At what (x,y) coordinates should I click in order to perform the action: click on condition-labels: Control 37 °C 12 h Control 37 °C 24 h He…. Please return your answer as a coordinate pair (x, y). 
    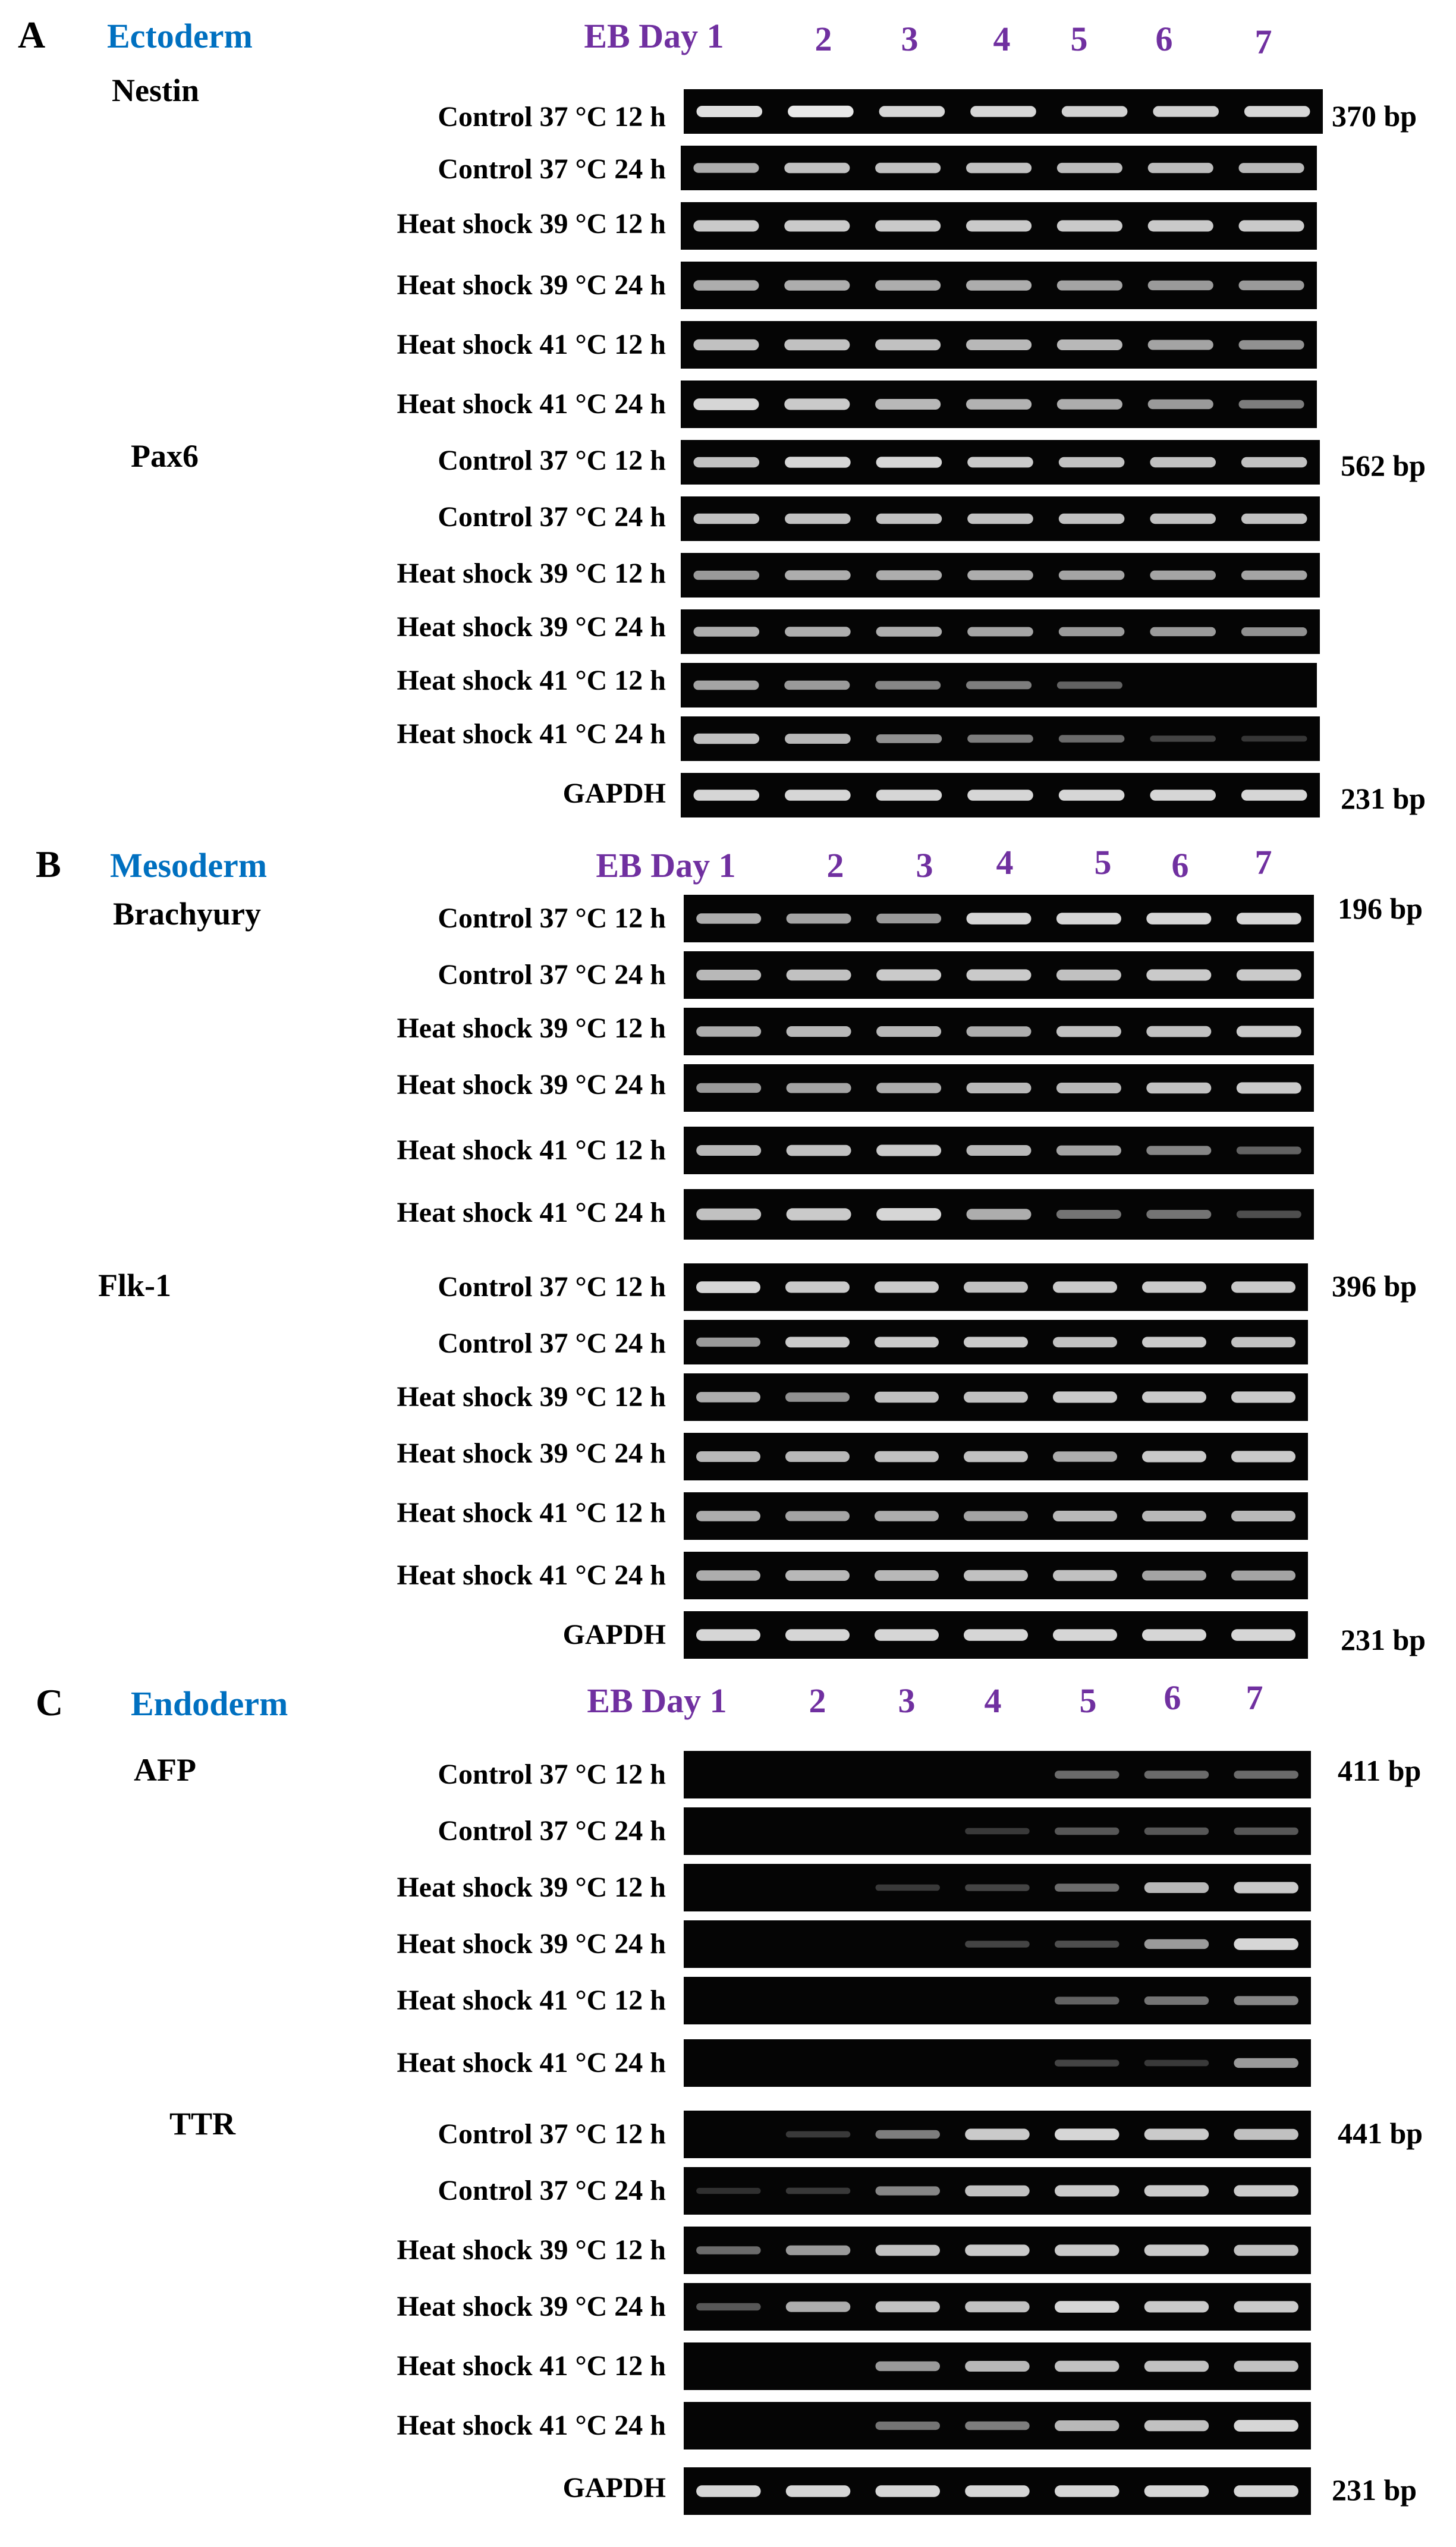
    Looking at the image, I should click on (531, 2131).